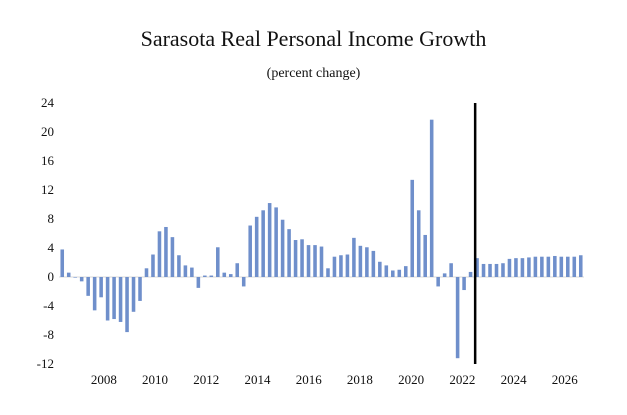 The image size is (627, 415). I want to click on x-tick-label: 2010, so click(155, 379).